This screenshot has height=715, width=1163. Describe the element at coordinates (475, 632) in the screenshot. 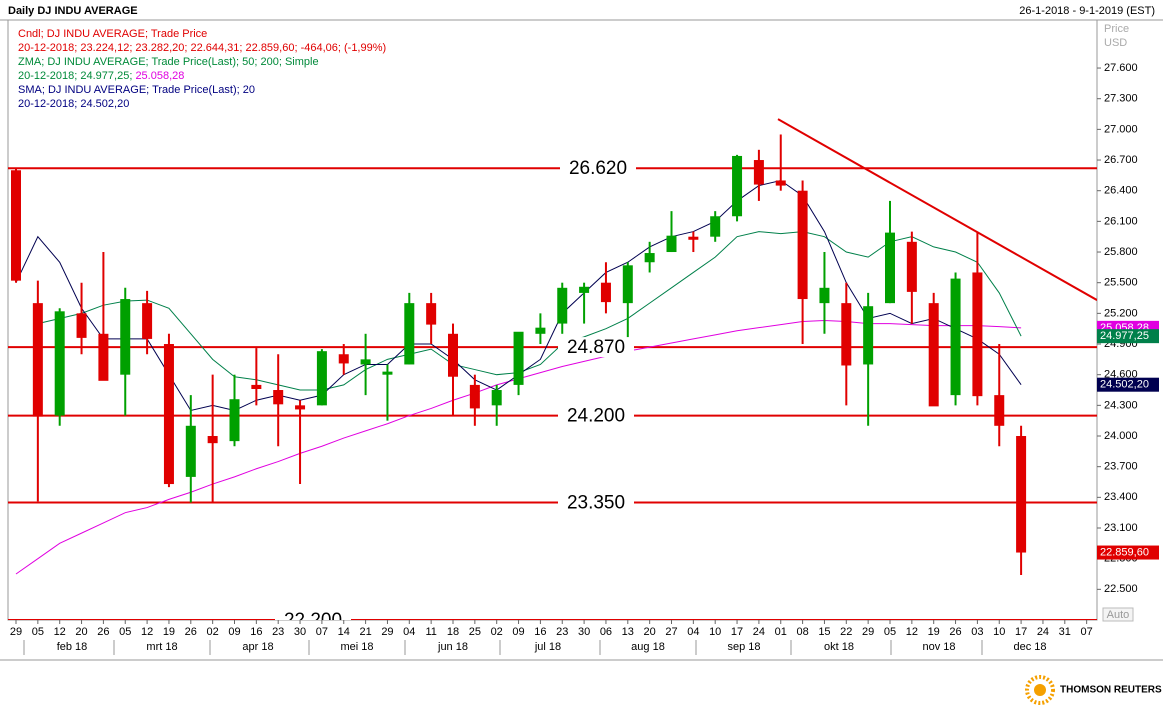

I see `x-tick-label: 25` at that location.